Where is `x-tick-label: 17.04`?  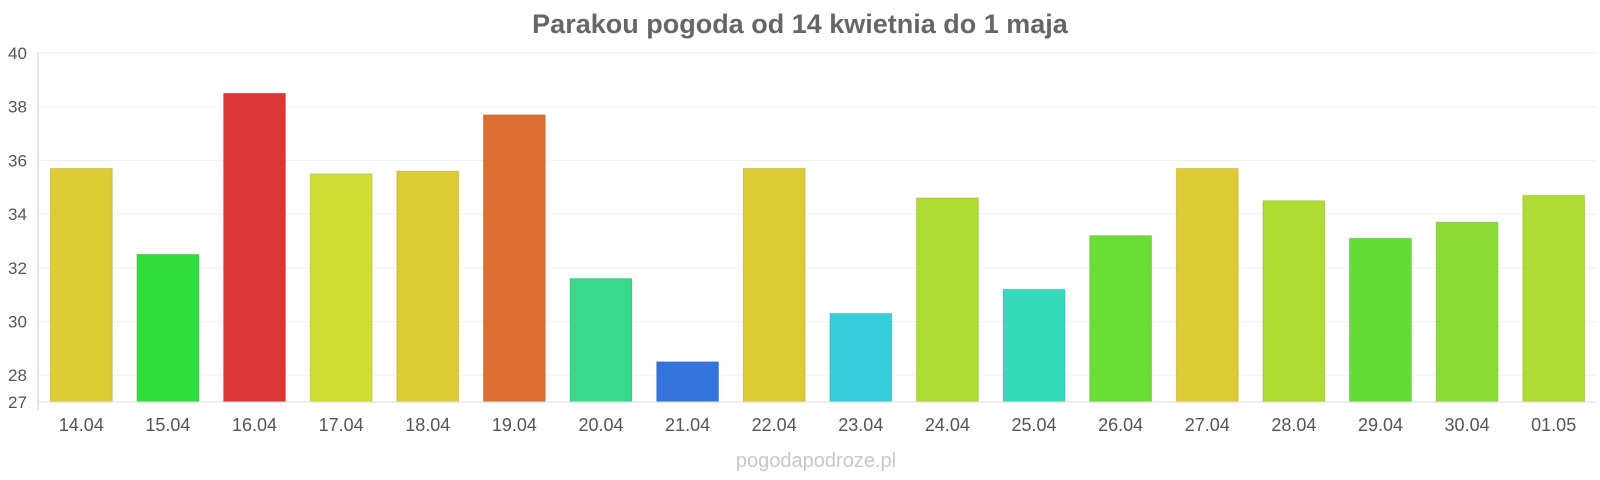
x-tick-label: 17.04 is located at coordinates (341, 425).